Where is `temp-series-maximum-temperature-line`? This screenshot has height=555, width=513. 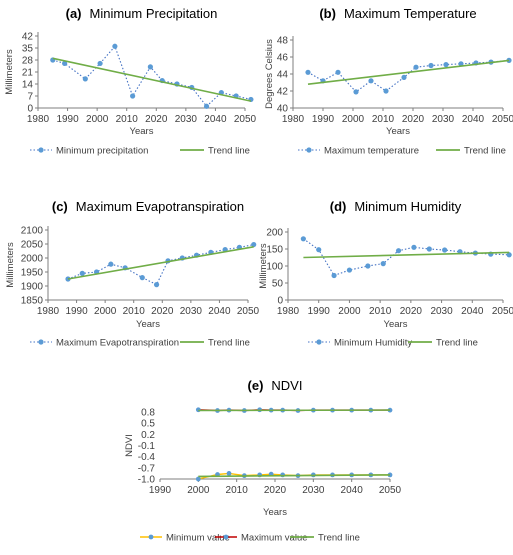 temp-series-maximum-temperature-line is located at coordinates (408, 76).